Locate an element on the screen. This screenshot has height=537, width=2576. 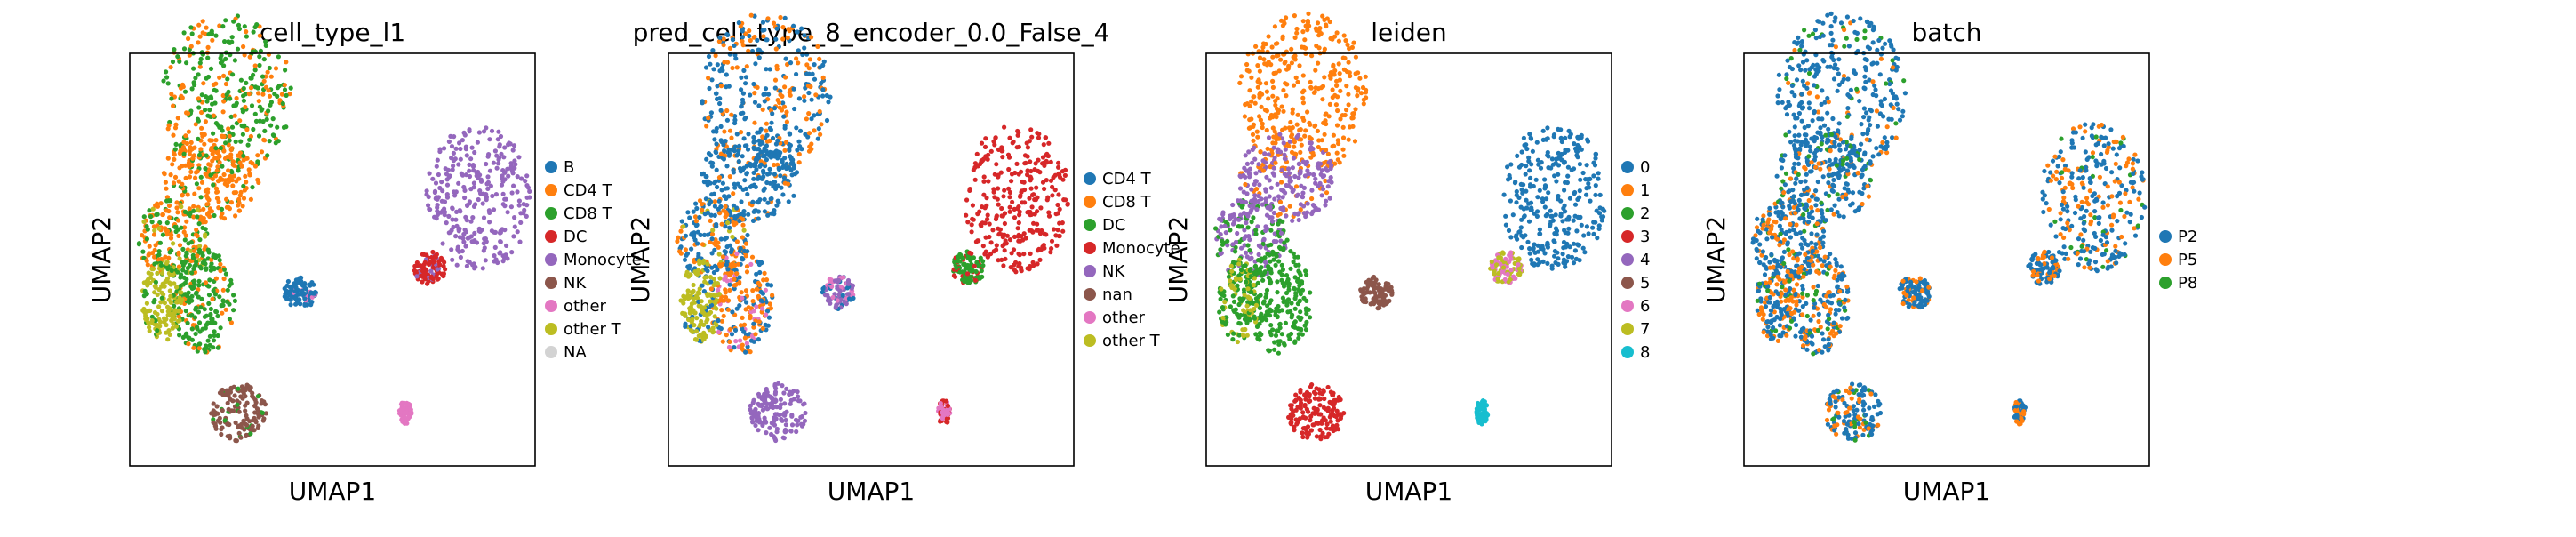
legend-label: B is located at coordinates (569, 167).